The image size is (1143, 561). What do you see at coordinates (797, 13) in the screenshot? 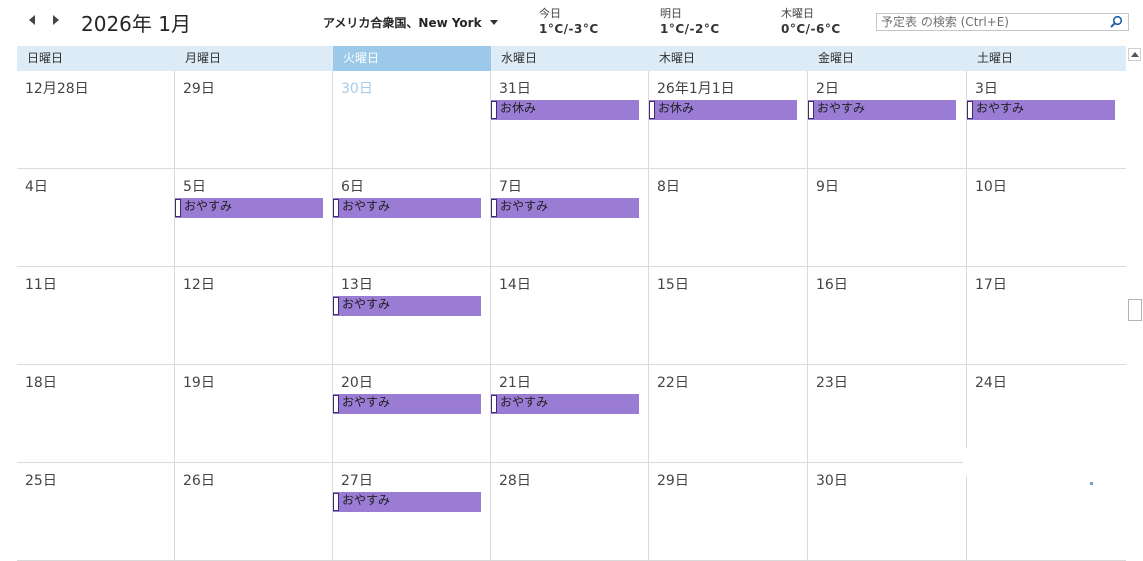
I see `weather-day-label: 木曜日` at bounding box center [797, 13].